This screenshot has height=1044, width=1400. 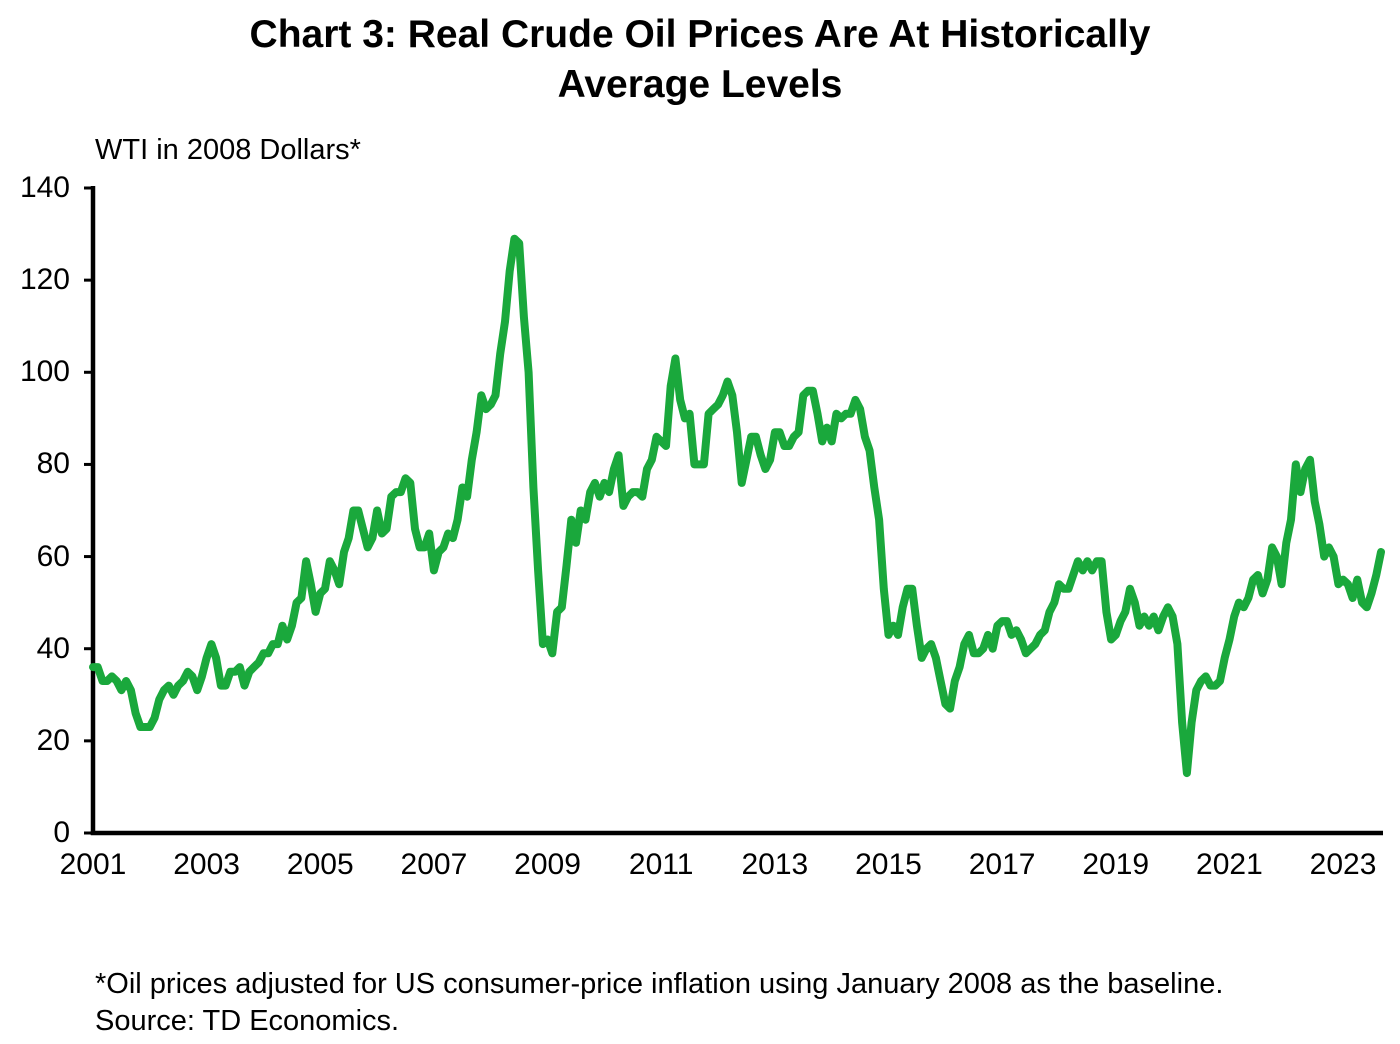 What do you see at coordinates (661, 864) in the screenshot?
I see `x-tick-label: 2011` at bounding box center [661, 864].